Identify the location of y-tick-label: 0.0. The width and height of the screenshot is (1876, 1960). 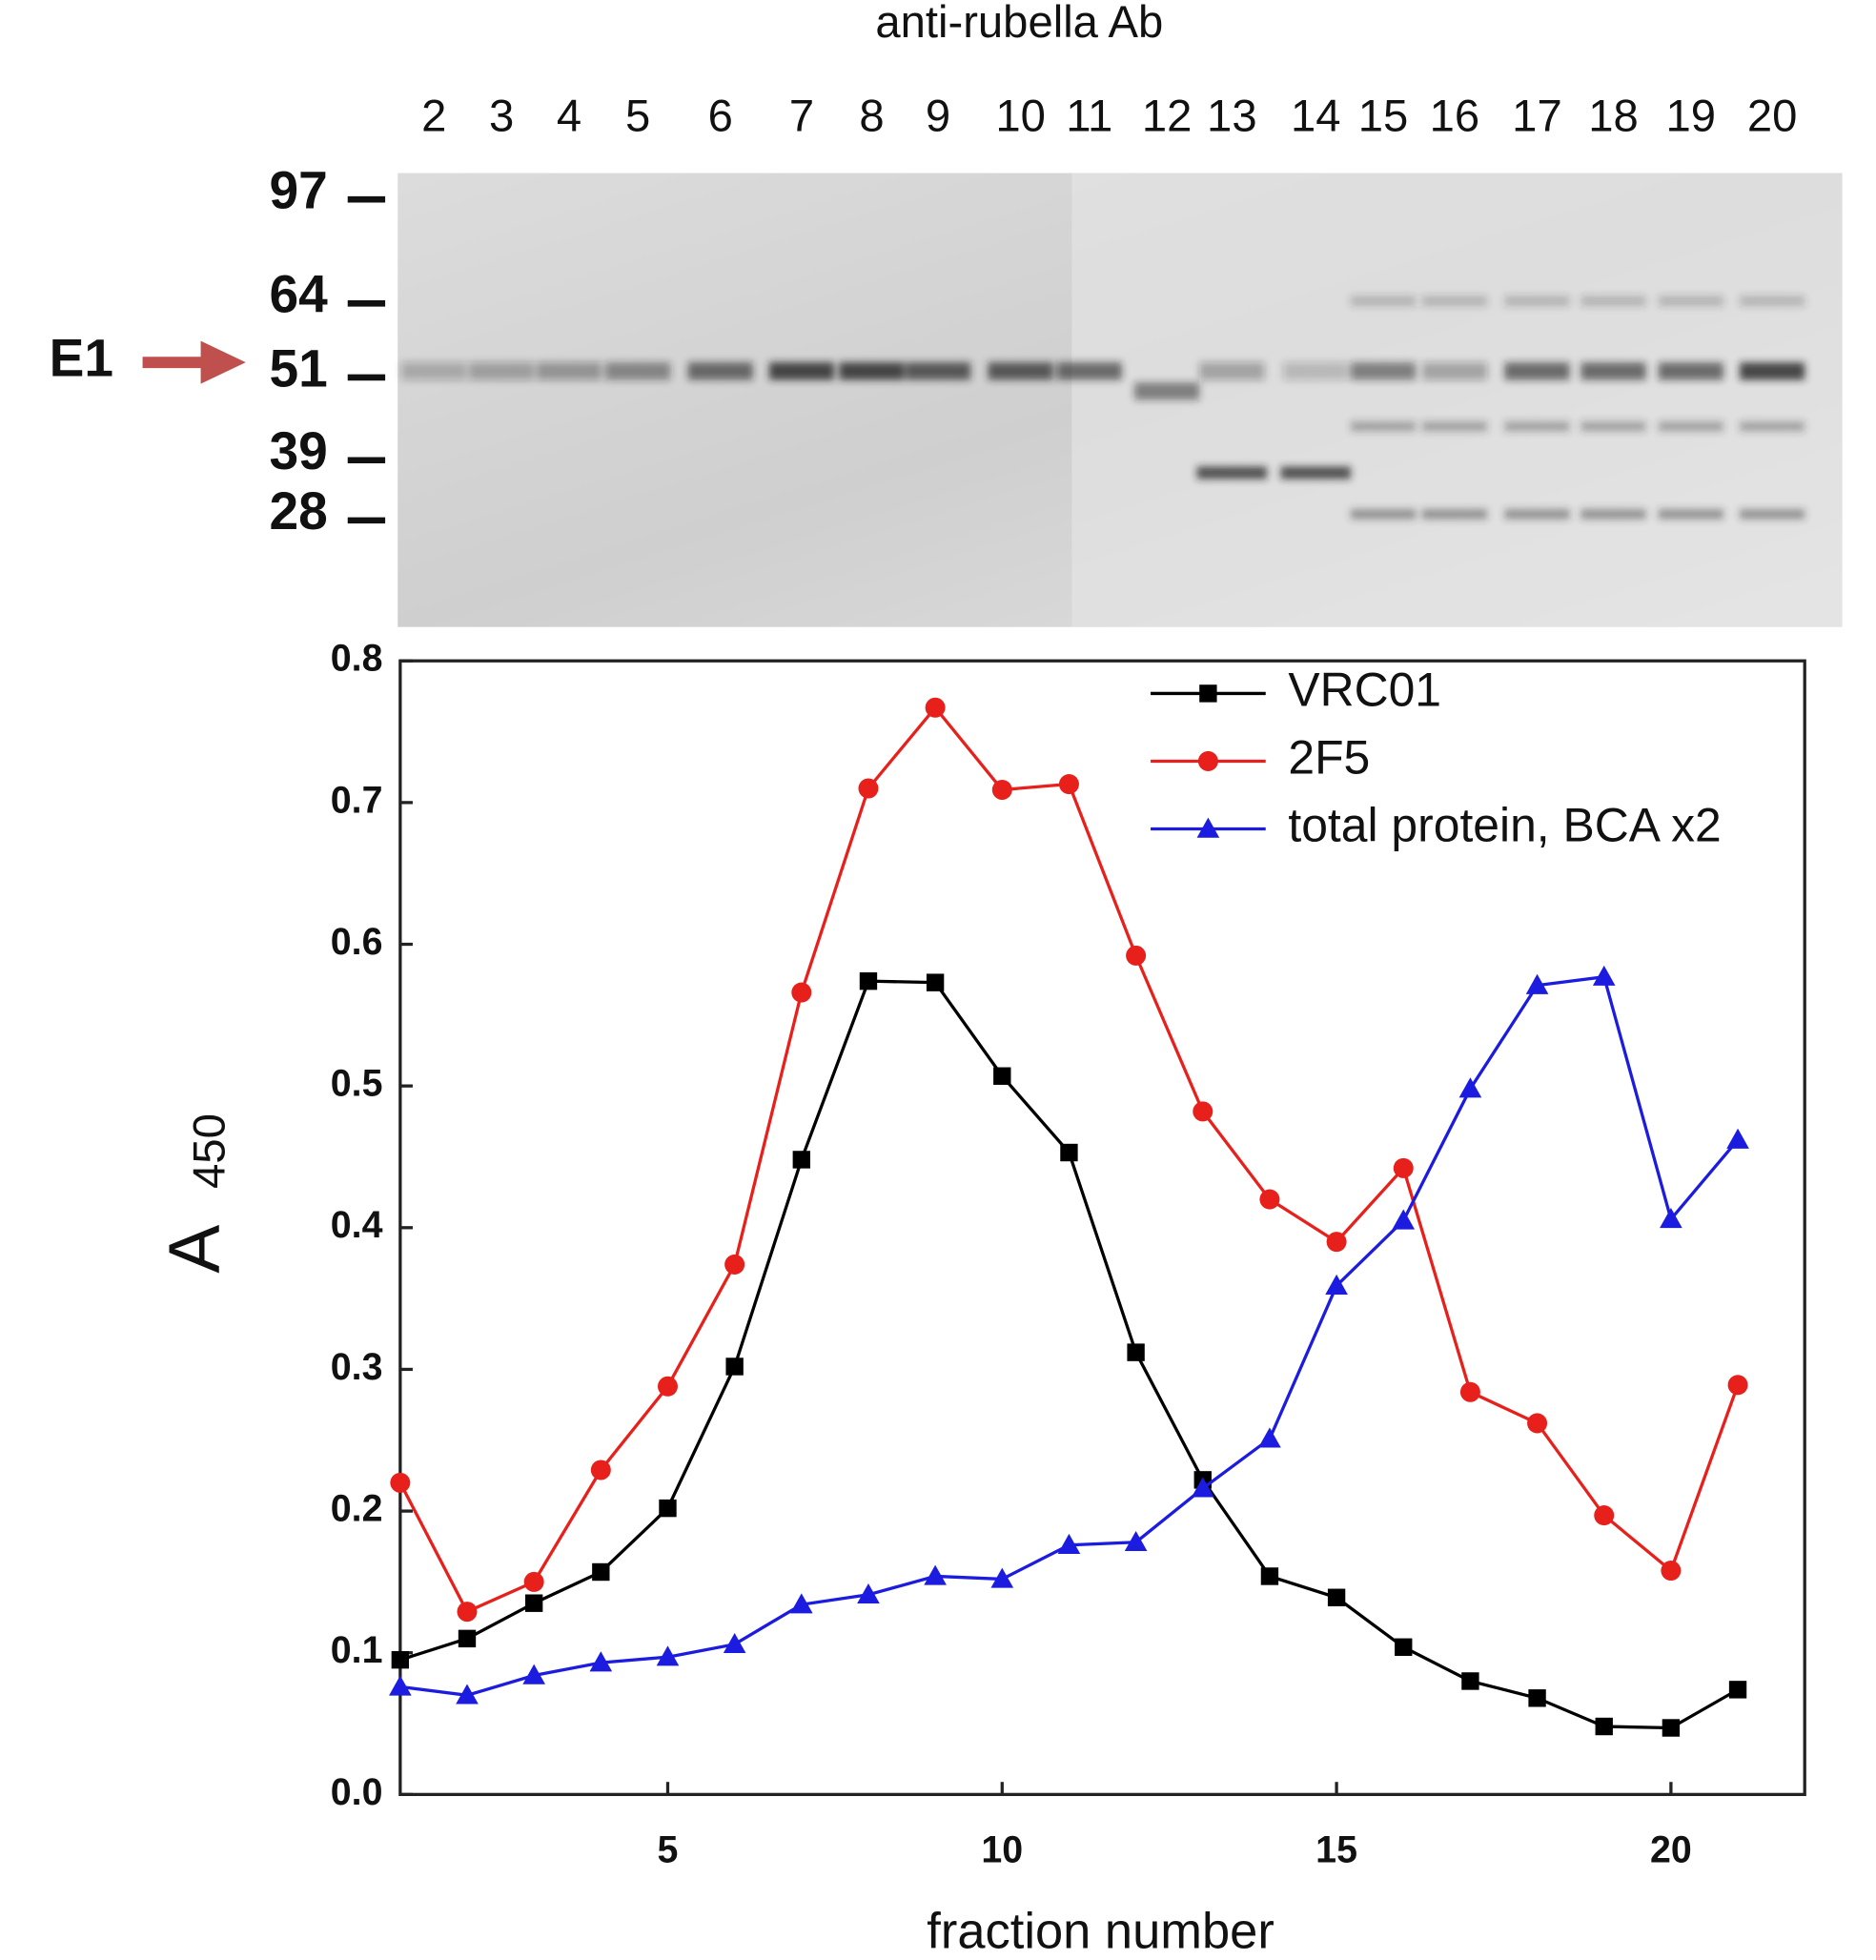
(357, 1792).